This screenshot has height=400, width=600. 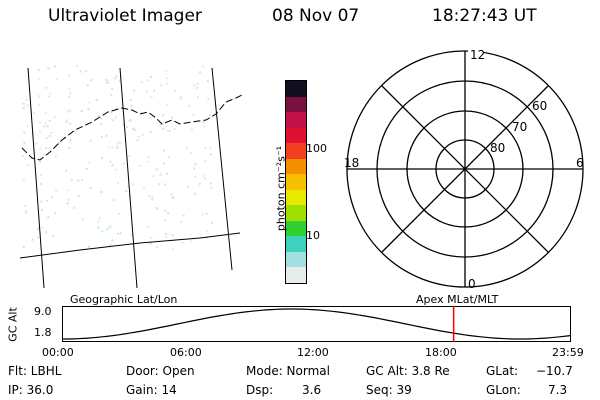 What do you see at coordinates (118, 158) in the screenshot?
I see `aurora-speckles` at bounding box center [118, 158].